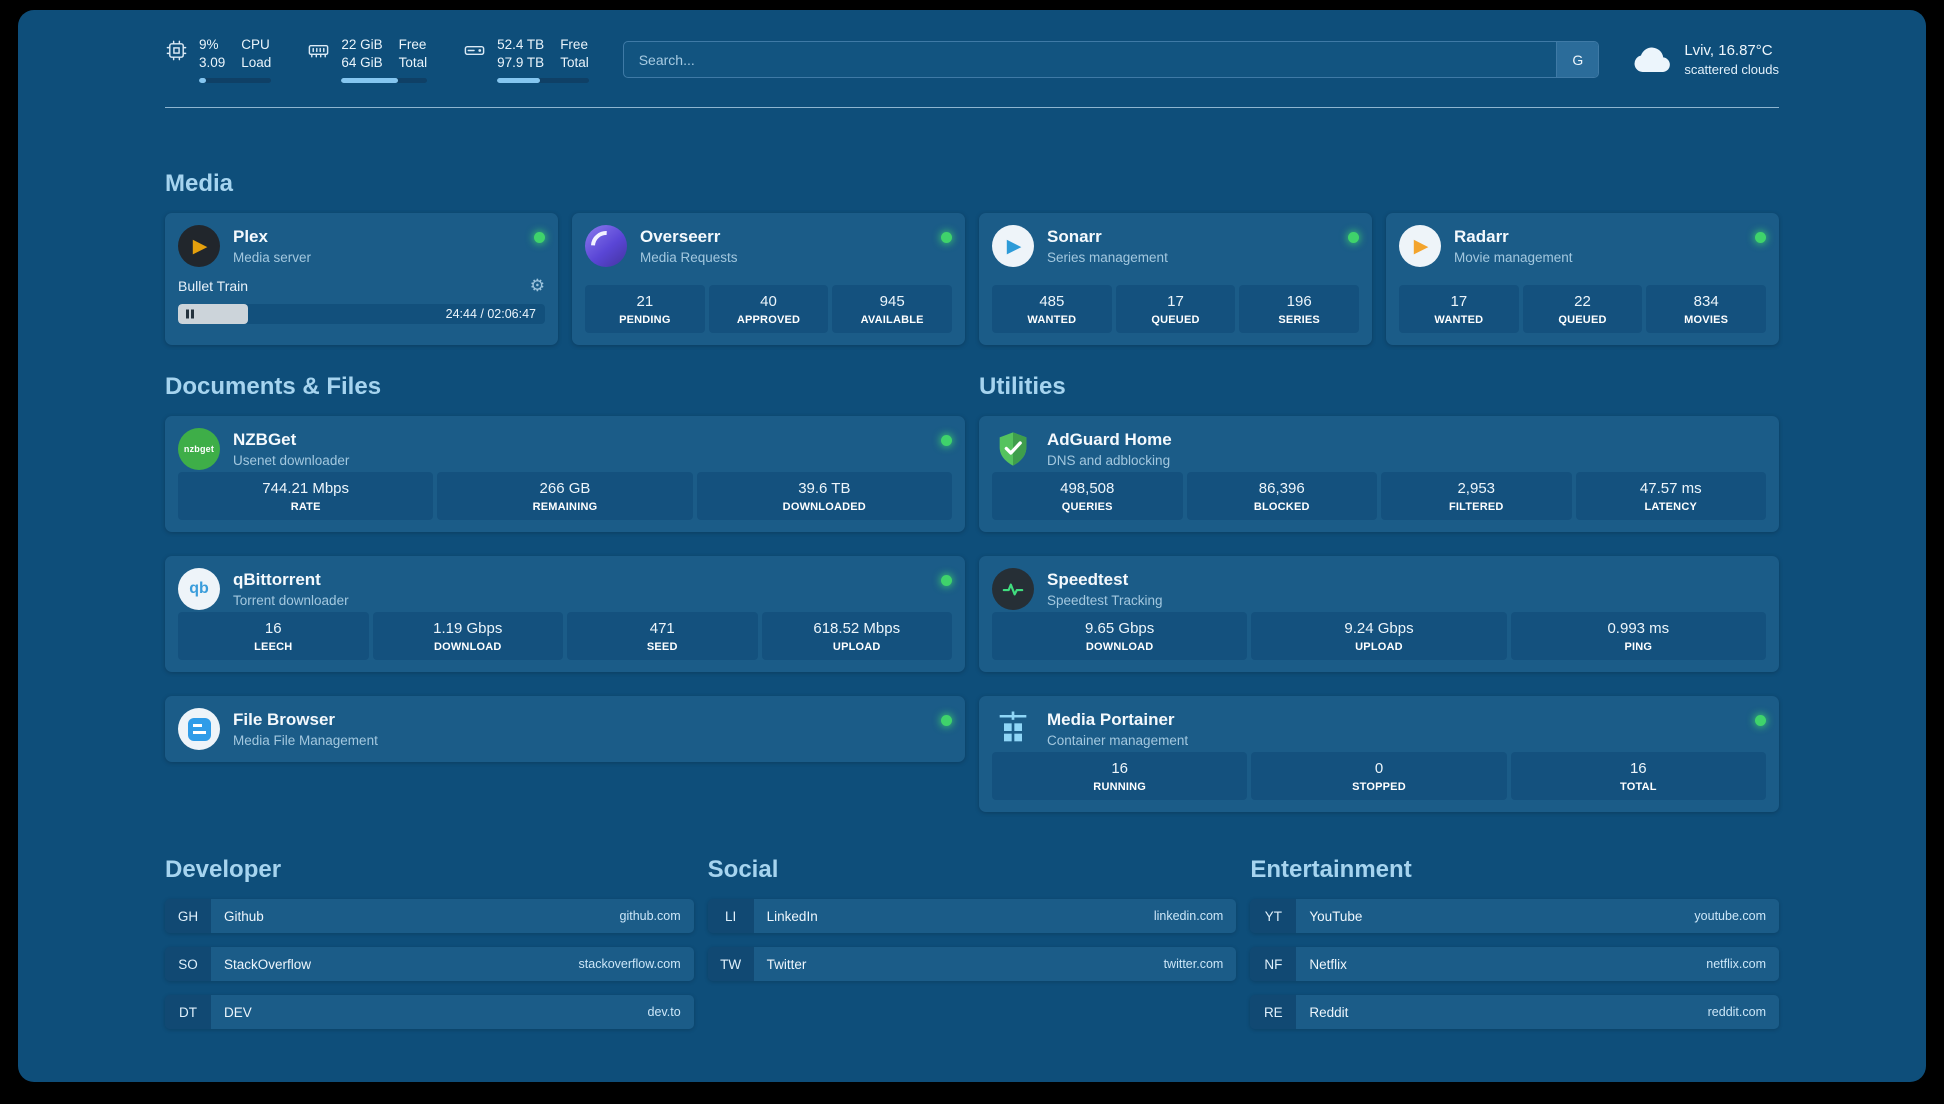  I want to click on stat-available: 945 AVAILABLE, so click(892, 309).